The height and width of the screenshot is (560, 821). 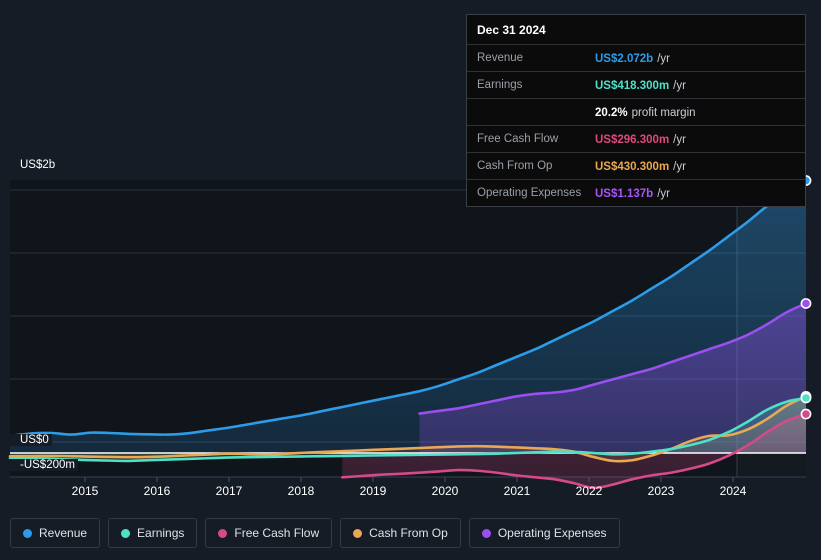 I want to click on tooltip-row-value: US$296.300m, so click(x=632, y=140).